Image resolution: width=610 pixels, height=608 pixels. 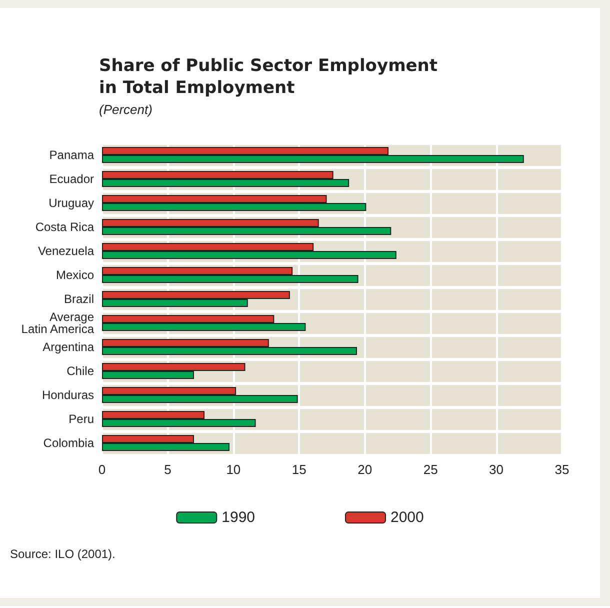 What do you see at coordinates (64, 227) in the screenshot?
I see `y-tick-label: Costa Rica` at bounding box center [64, 227].